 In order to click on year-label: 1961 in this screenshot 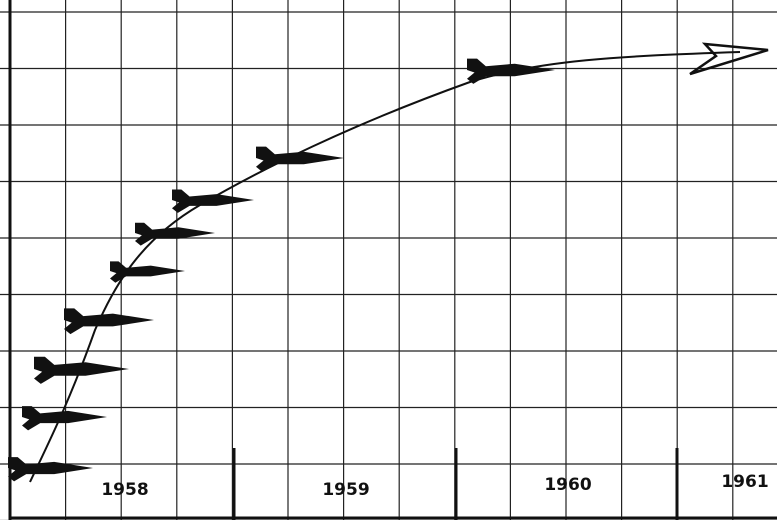, I will do `click(744, 482)`.